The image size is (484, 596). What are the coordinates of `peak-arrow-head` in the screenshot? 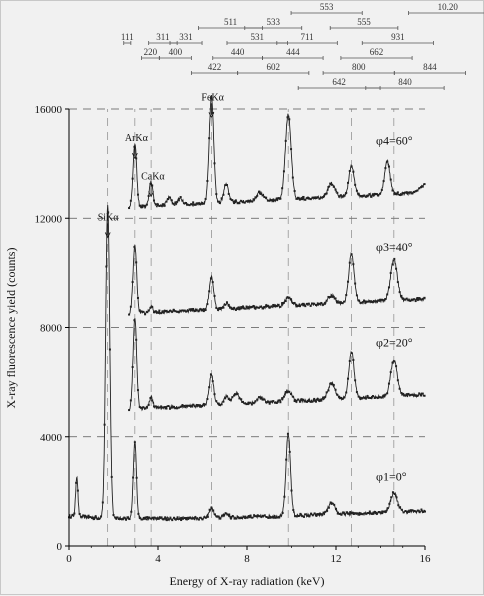 It's located at (151, 194).